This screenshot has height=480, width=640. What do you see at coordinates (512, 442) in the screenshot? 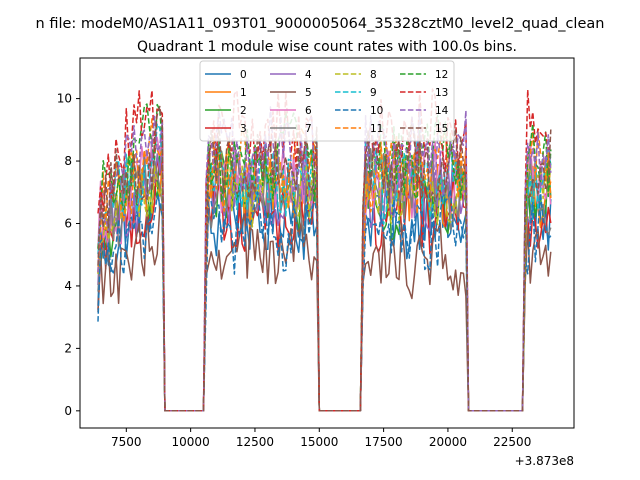
I see `x-tick-label: 22500` at bounding box center [512, 442].